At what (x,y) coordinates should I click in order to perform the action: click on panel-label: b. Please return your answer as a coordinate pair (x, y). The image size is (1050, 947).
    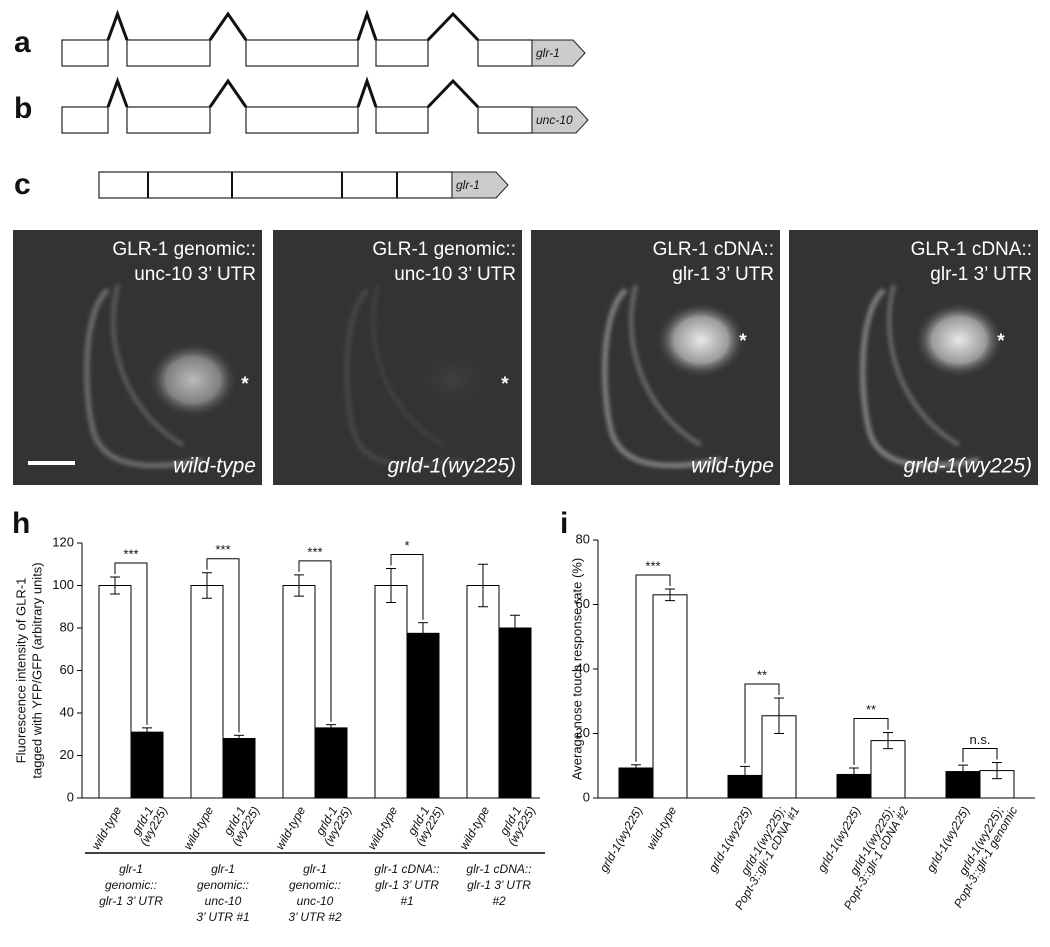
    Looking at the image, I should click on (23, 108).